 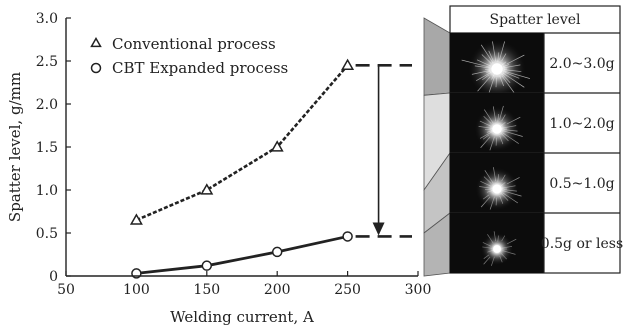 What do you see at coordinates (47, 105) in the screenshot?
I see `y-tick-label-4: 2.0` at bounding box center [47, 105].